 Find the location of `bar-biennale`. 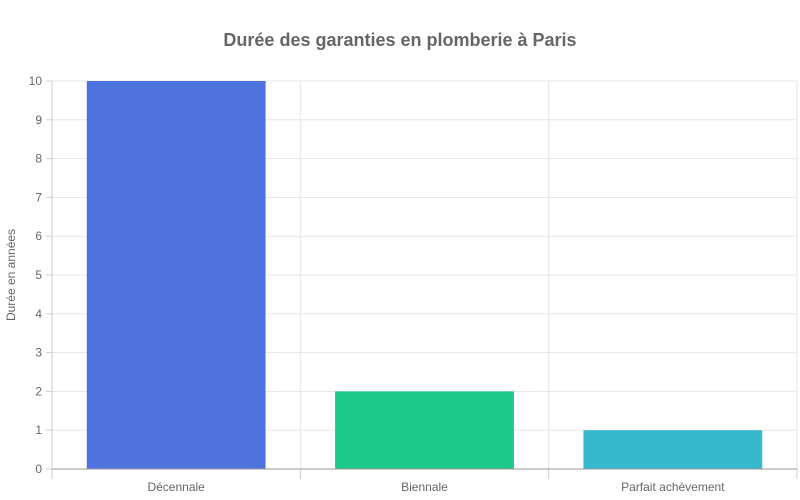

bar-biennale is located at coordinates (424, 430).